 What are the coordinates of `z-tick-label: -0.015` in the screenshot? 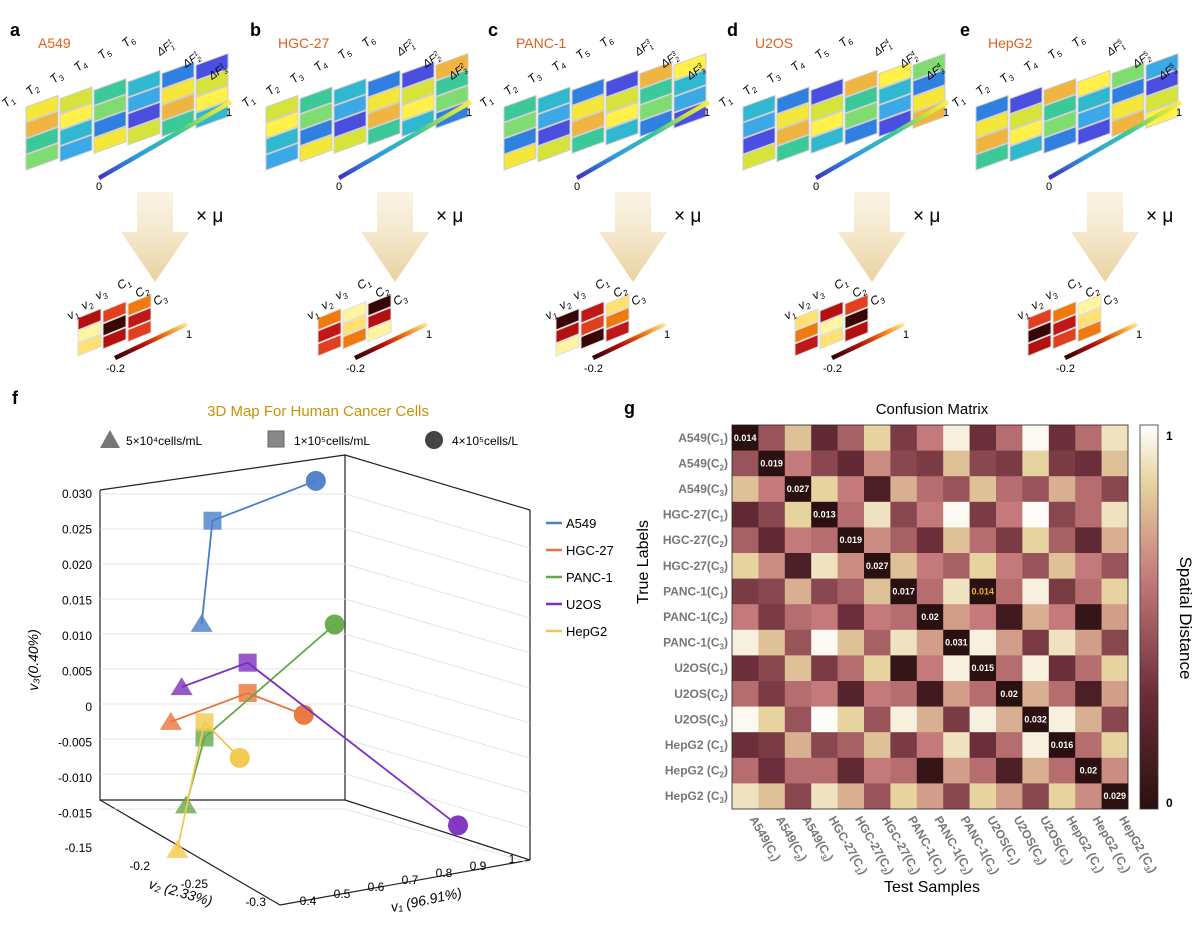 It's located at (75, 814).